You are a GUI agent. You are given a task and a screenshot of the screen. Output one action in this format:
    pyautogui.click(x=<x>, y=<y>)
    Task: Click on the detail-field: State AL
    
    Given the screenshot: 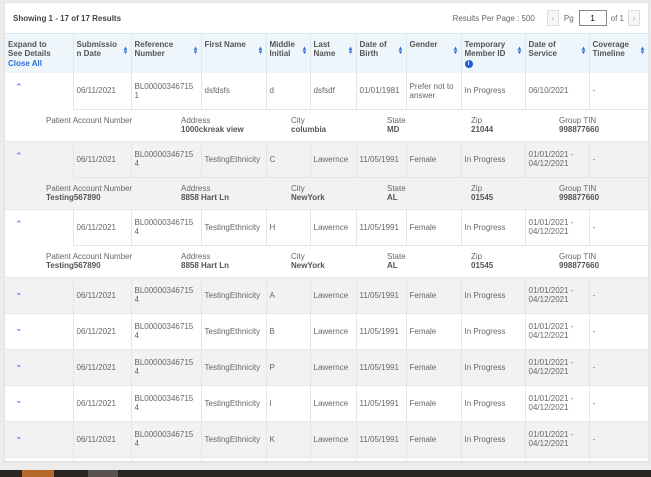 What is the action you would take?
    pyautogui.click(x=429, y=193)
    